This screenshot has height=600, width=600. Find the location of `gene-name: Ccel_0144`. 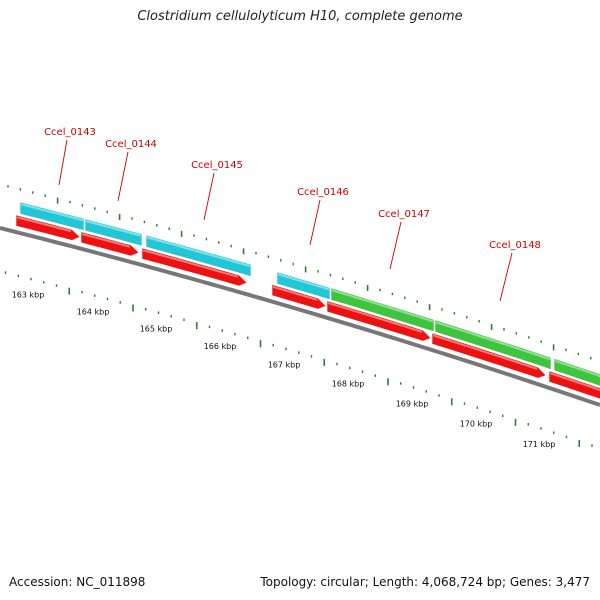

gene-name: Ccel_0144 is located at coordinates (131, 144).